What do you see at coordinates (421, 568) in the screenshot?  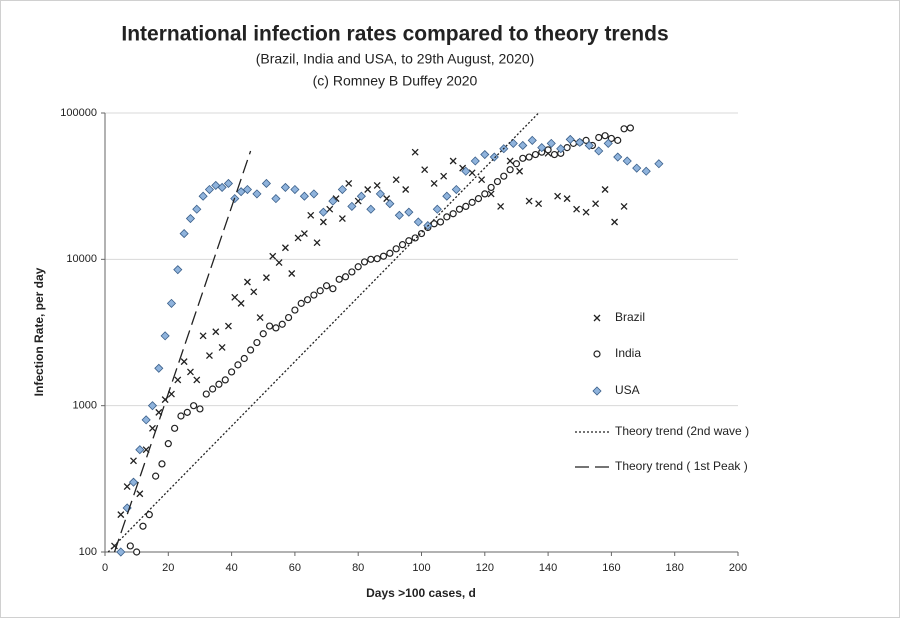 I see `x-tick-label: 100` at bounding box center [421, 568].